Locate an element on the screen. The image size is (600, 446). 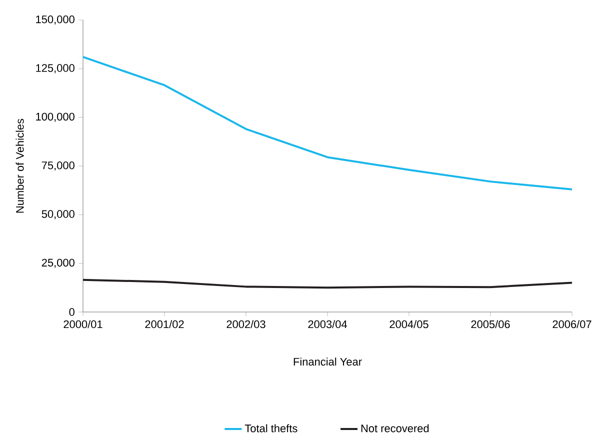
y-tick-label: 50,000 is located at coordinates (58, 215).